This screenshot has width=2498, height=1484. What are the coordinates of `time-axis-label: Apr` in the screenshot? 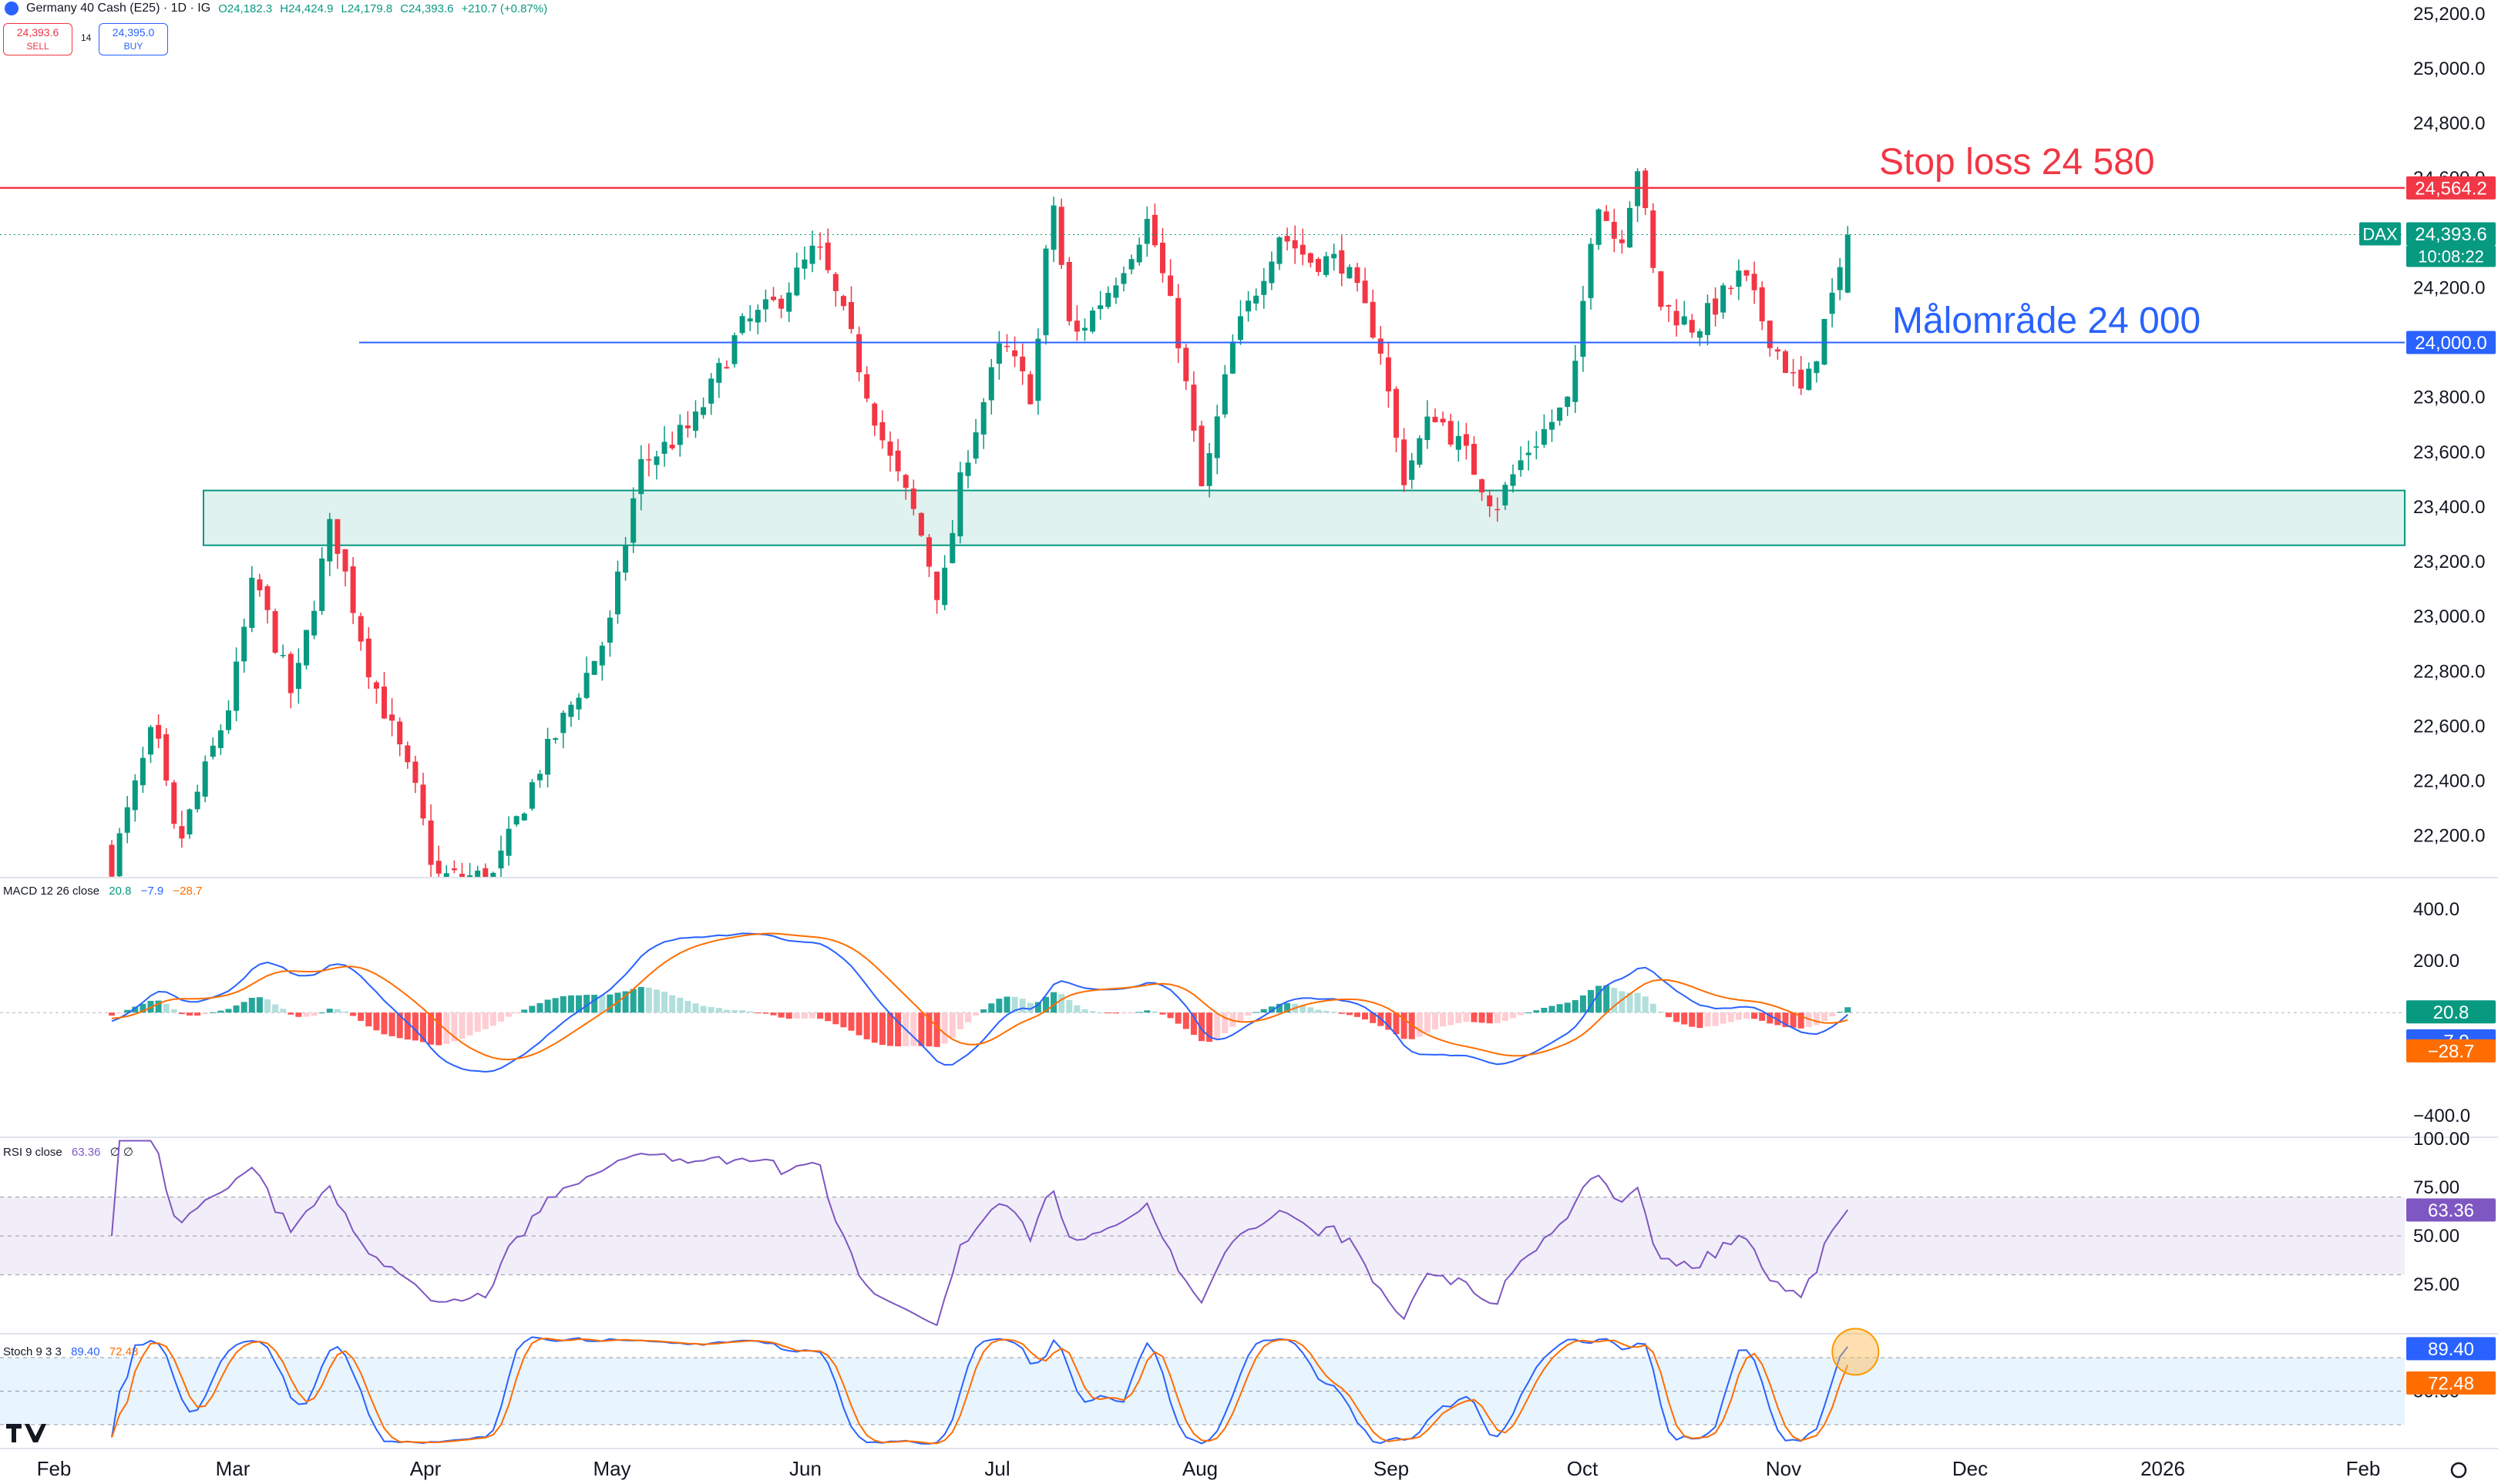 It's located at (426, 1468).